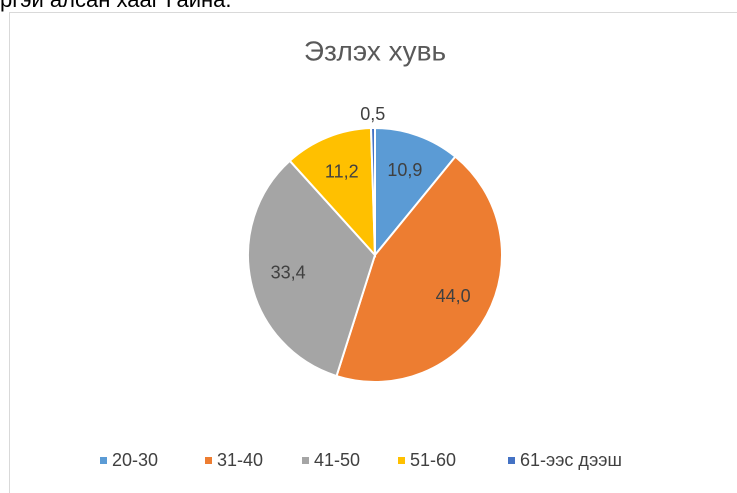  I want to click on legend-label: 41-50, so click(337, 460).